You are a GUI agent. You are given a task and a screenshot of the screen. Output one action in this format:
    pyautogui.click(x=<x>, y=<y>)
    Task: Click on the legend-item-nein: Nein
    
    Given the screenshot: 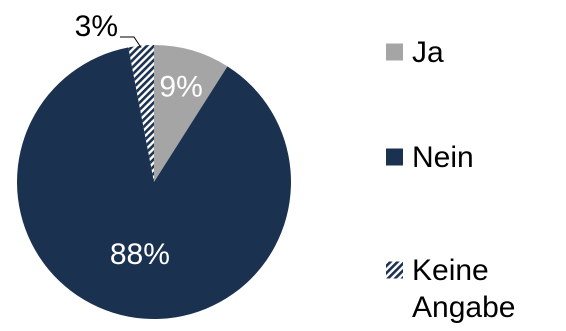 What is the action you would take?
    pyautogui.click(x=430, y=157)
    